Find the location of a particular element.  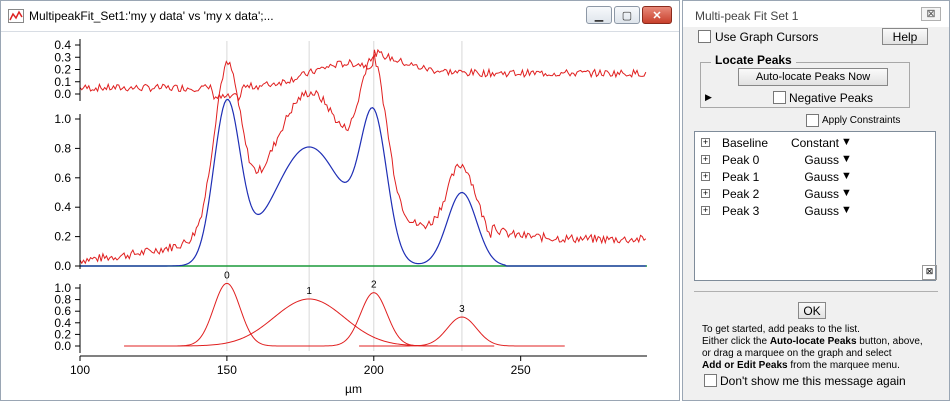

peak-label: 3 is located at coordinates (462, 309).